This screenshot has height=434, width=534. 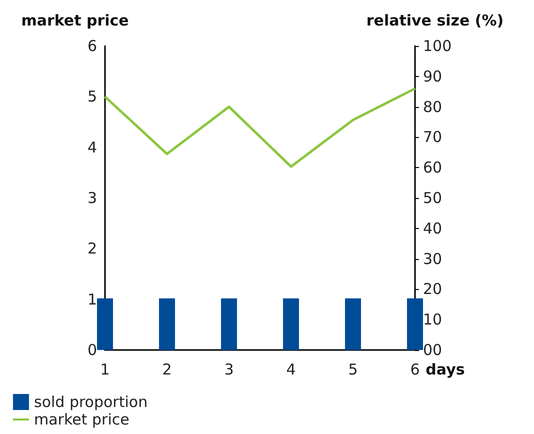 What do you see at coordinates (91, 402) in the screenshot?
I see `legend-label: sold proportion` at bounding box center [91, 402].